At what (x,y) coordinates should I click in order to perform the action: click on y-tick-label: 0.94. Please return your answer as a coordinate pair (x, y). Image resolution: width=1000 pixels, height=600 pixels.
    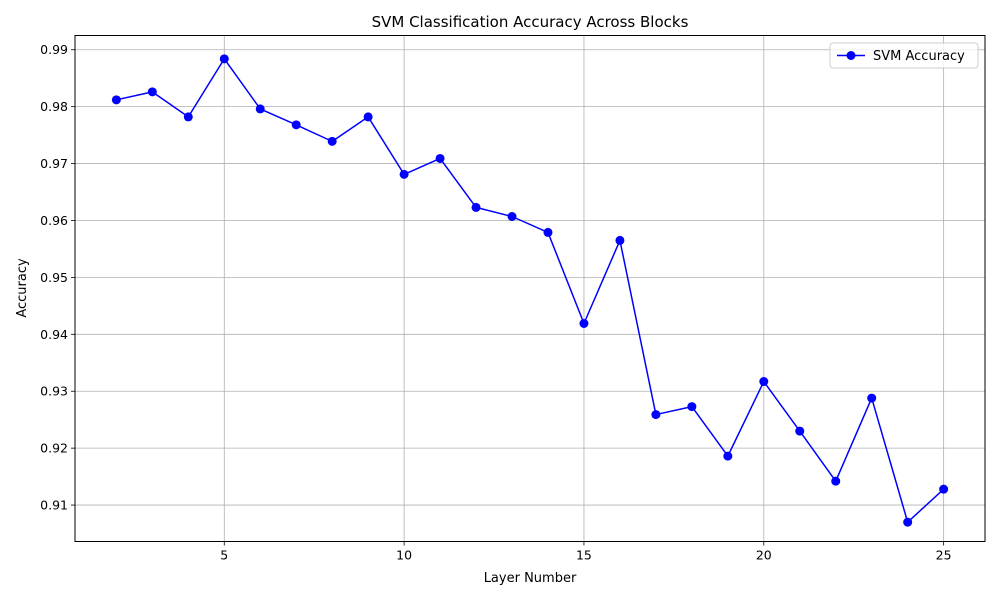
    Looking at the image, I should click on (54, 334).